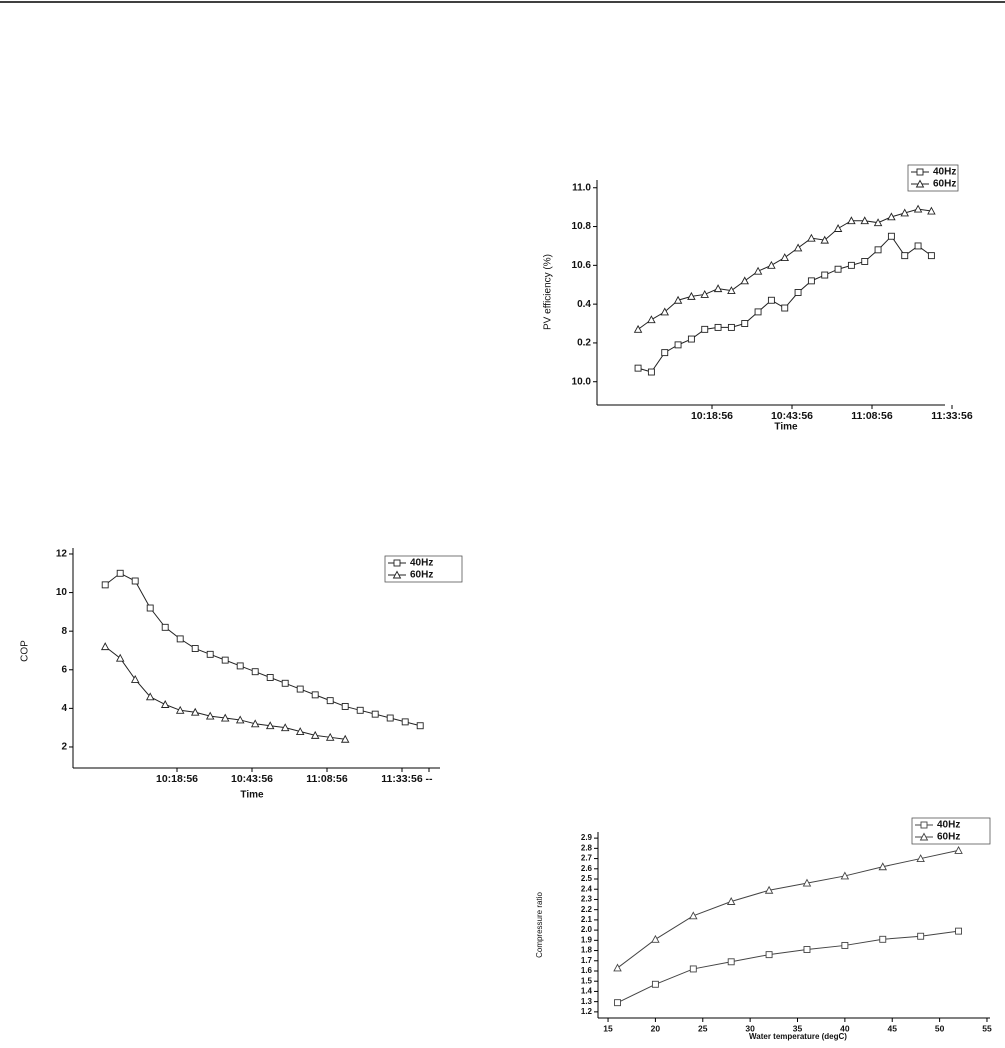 The height and width of the screenshot is (1048, 1005). I want to click on y-tick-label: 12, so click(62, 554).